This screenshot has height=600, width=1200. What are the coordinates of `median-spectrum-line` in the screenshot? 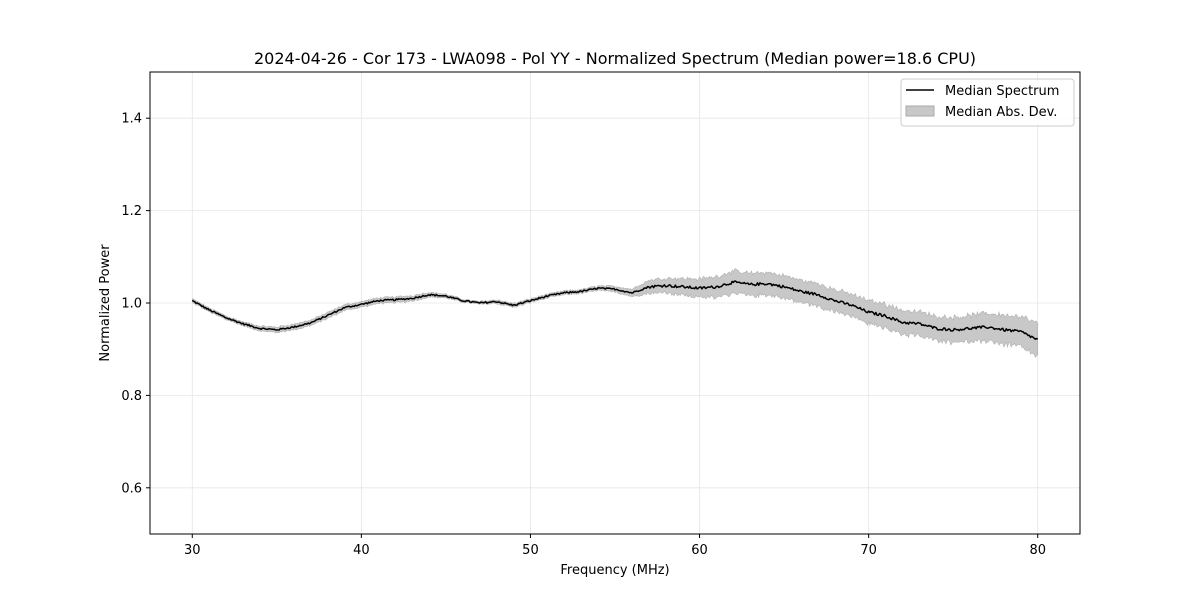 It's located at (615, 310).